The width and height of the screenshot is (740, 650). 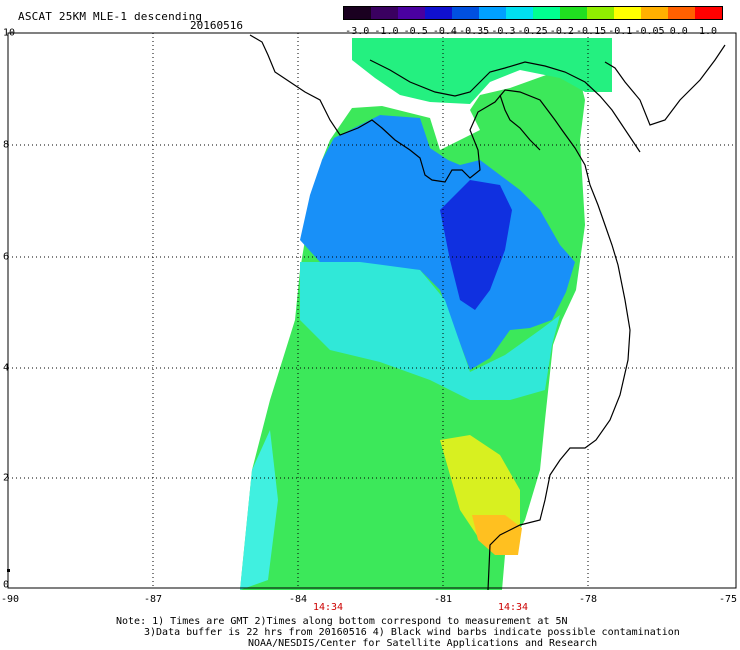 What do you see at coordinates (298, 599) in the screenshot?
I see `lon-label-84: -84` at bounding box center [298, 599].